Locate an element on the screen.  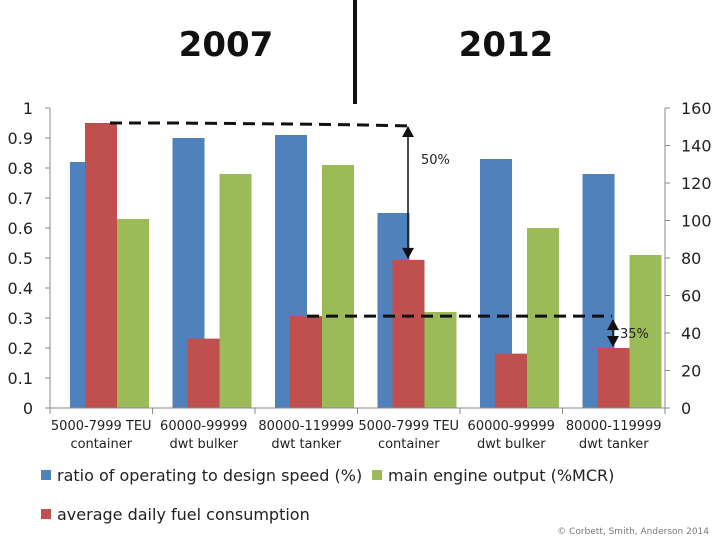
y-left-tick-label: 0.4 is located at coordinates (20, 288).